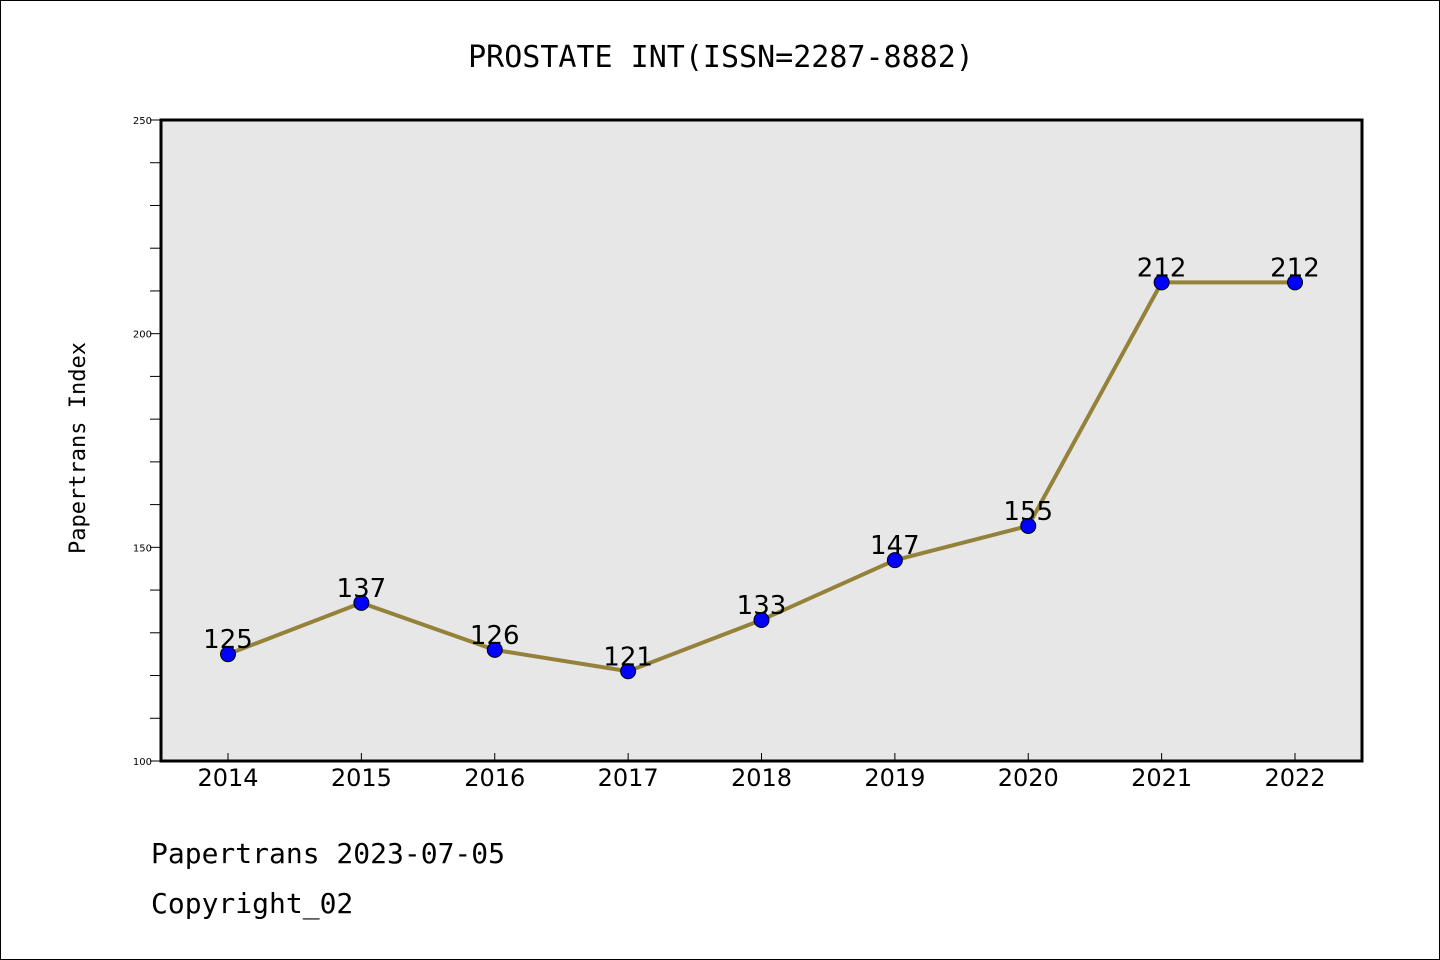 This screenshot has width=1440, height=960. Describe the element at coordinates (1161, 778) in the screenshot. I see `x-tick-label: 2021` at that location.